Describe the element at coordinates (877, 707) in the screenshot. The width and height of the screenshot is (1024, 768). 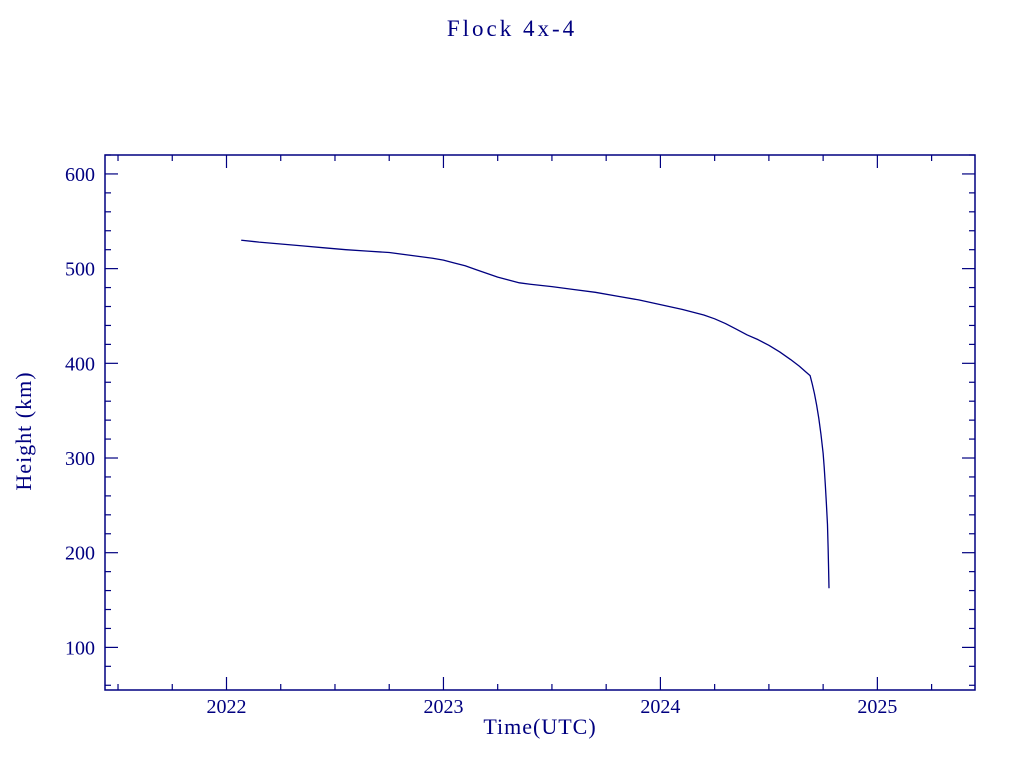
I see `x-tick-label: 2025` at that location.